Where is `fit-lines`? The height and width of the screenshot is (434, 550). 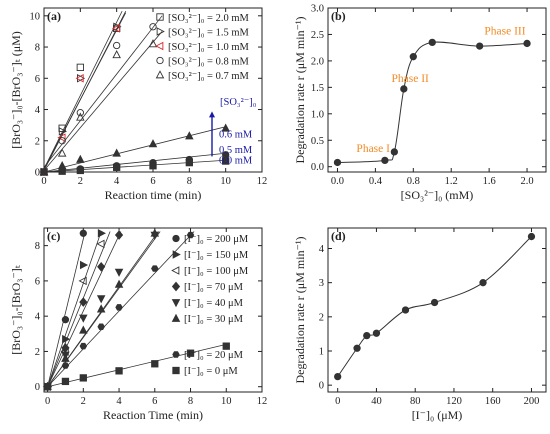
fit-lines is located at coordinates (135, 91).